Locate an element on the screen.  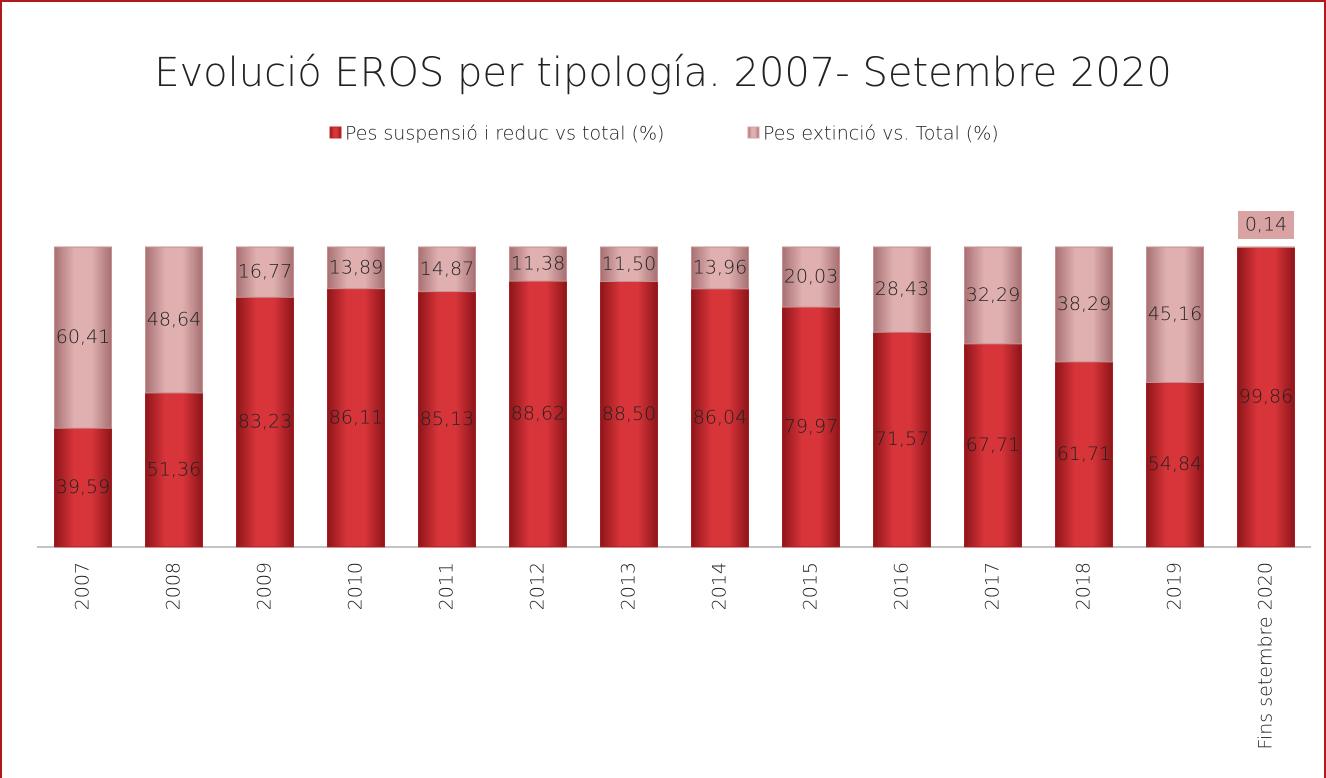
data-label: 99,86 is located at coordinates (1266, 397).